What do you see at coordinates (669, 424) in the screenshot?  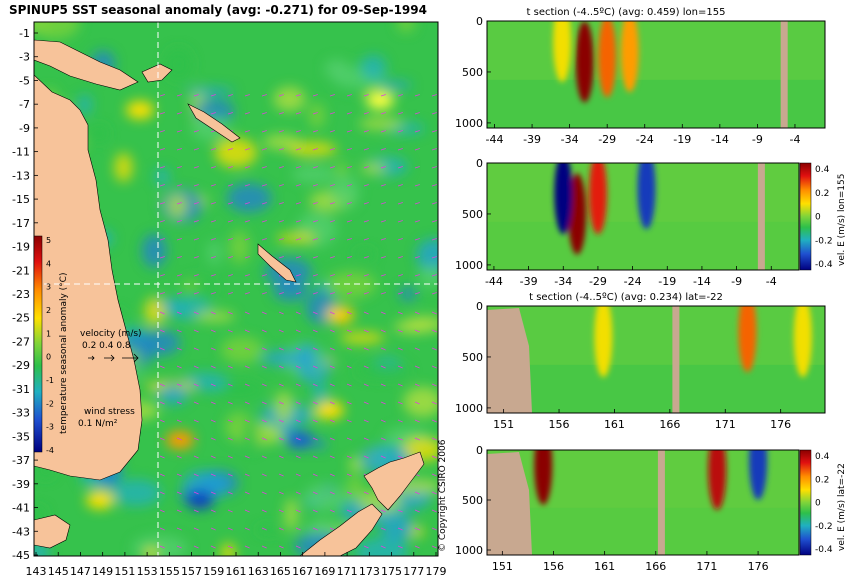 I see `section-x-tick-label: 166` at bounding box center [669, 424].